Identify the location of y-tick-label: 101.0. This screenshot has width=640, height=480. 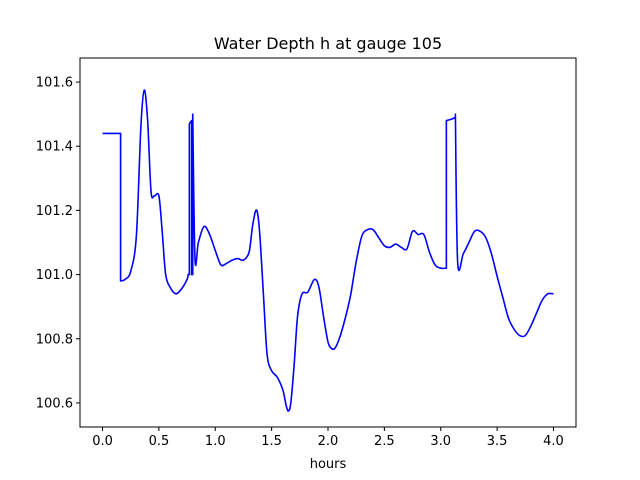
(54, 275).